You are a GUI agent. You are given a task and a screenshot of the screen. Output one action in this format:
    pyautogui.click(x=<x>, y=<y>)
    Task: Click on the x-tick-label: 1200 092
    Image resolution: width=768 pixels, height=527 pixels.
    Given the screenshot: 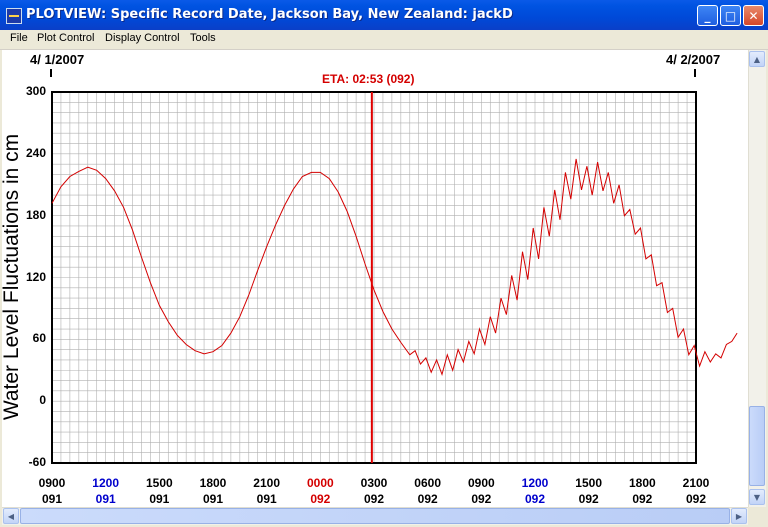 What is the action you would take?
    pyautogui.click(x=535, y=491)
    